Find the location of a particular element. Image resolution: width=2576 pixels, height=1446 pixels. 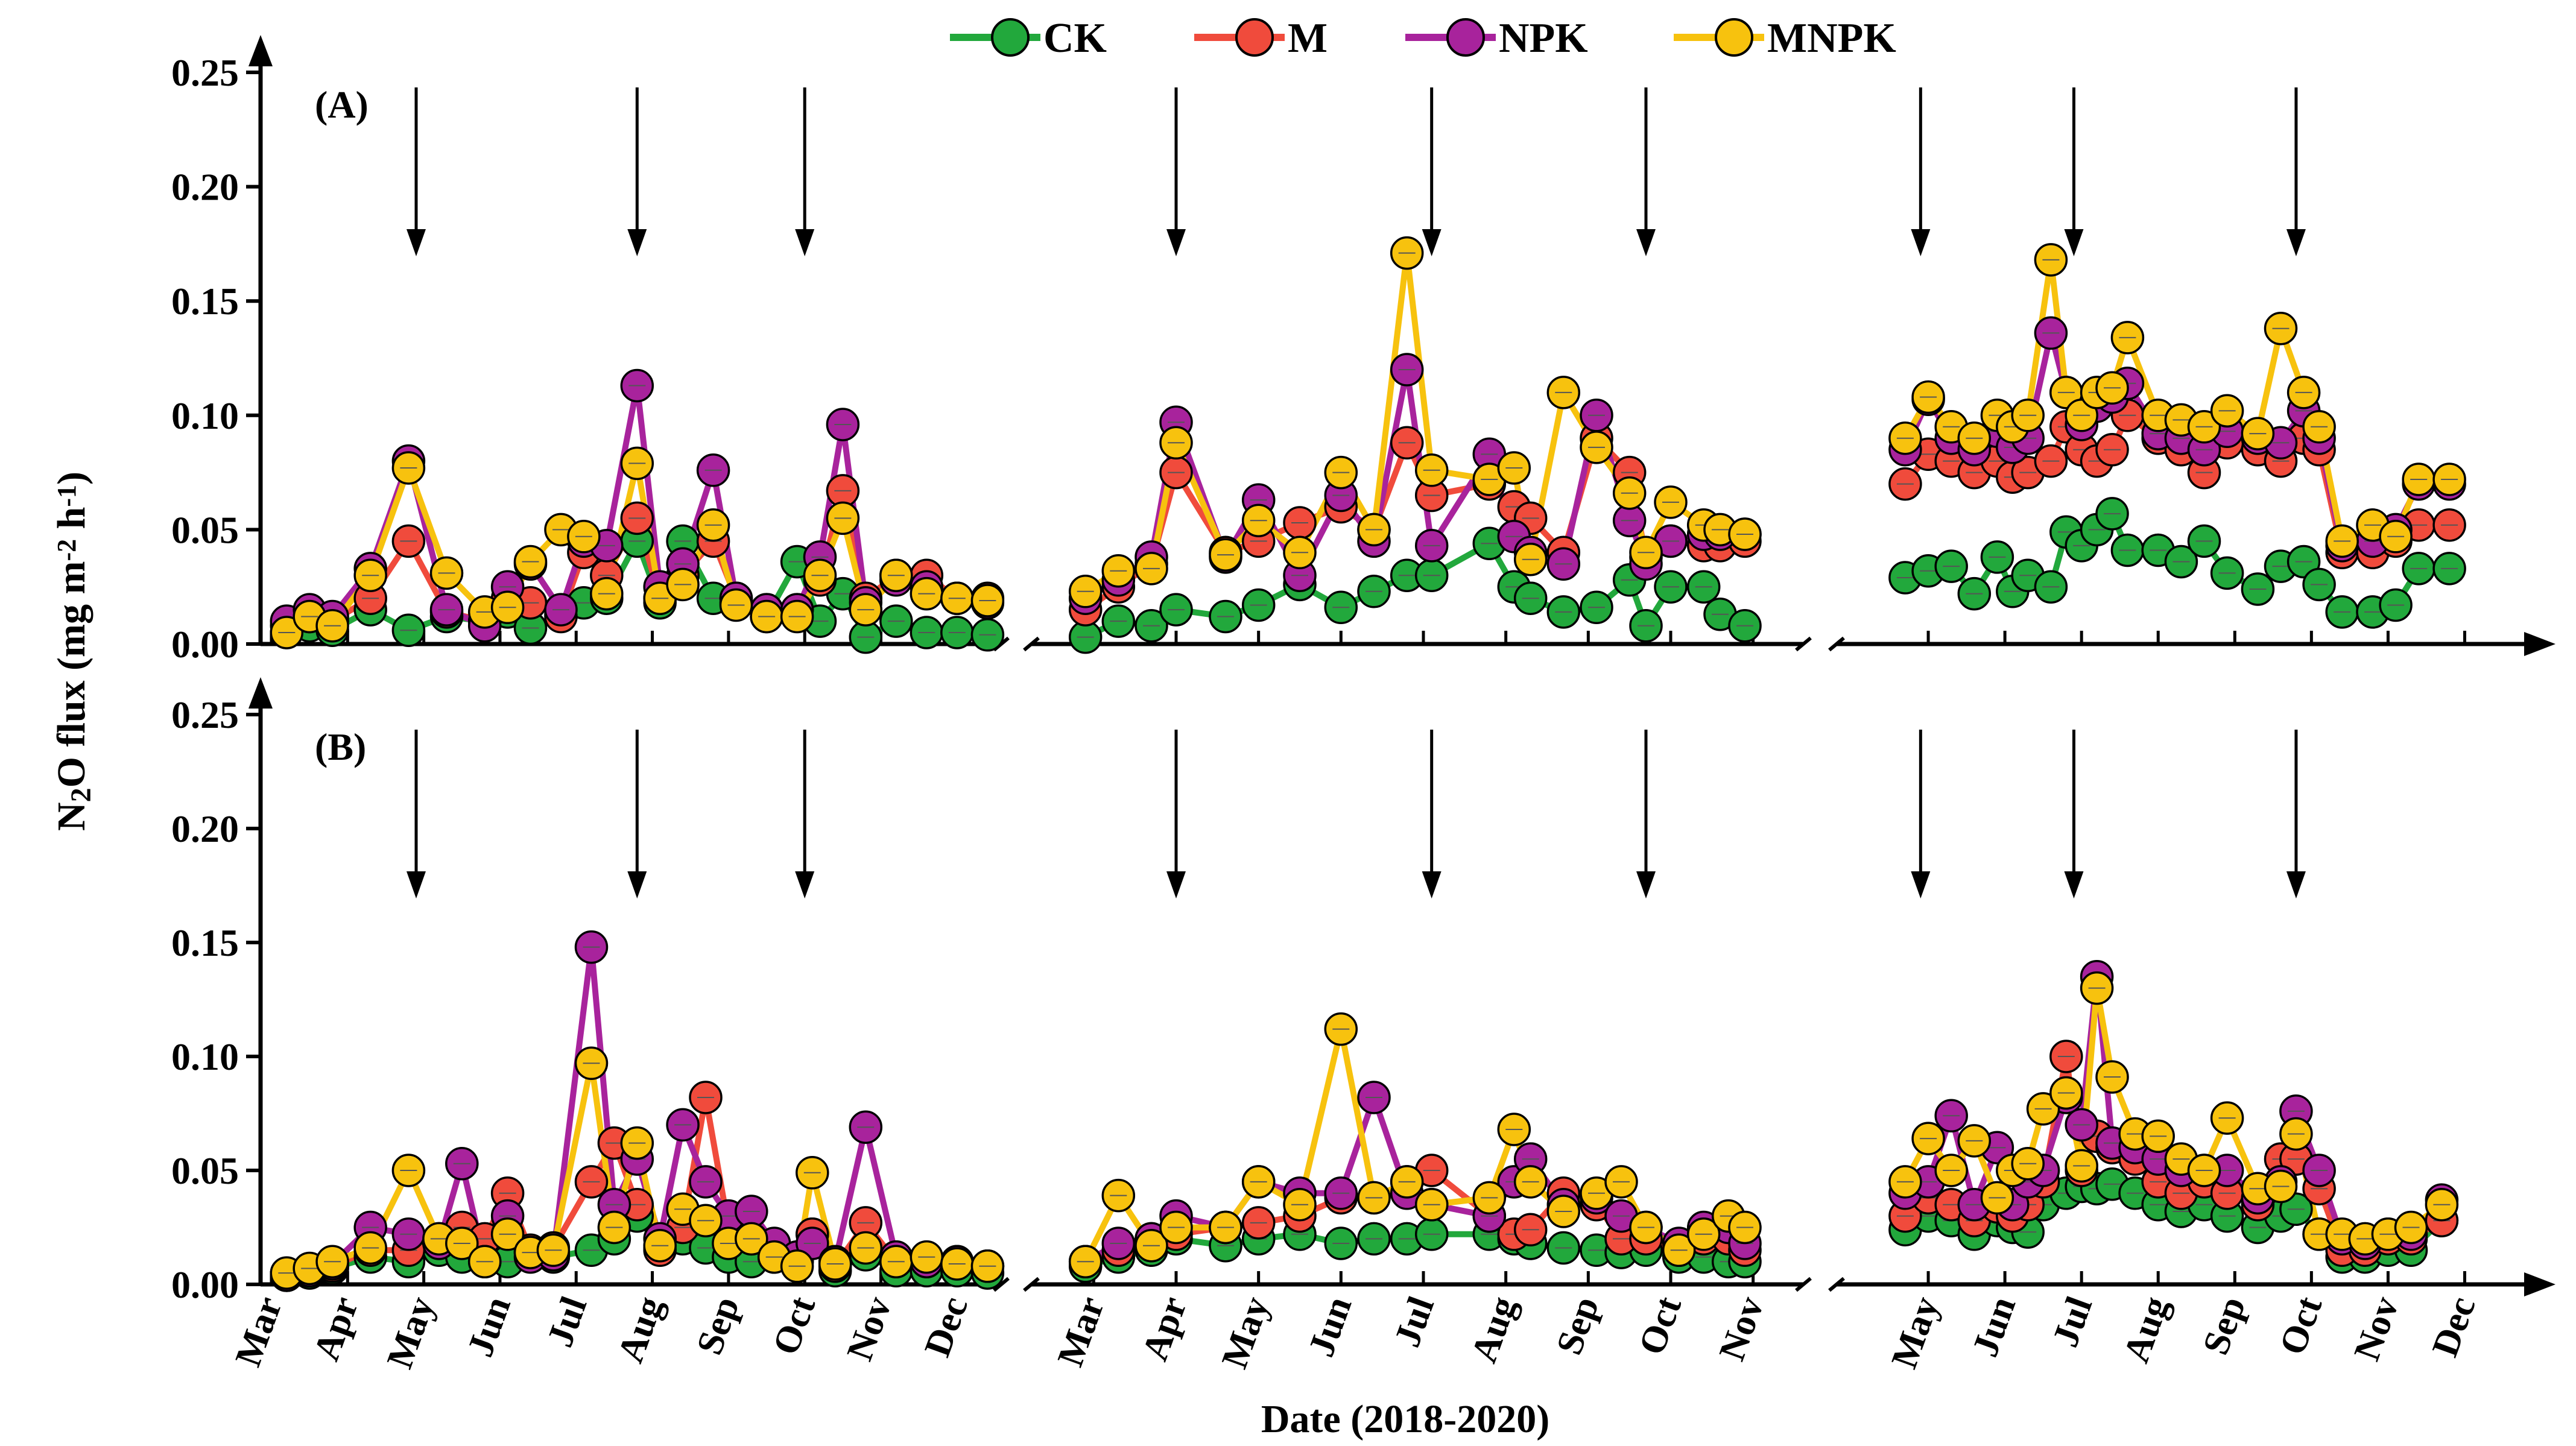

y-axis-title: N2O flux (mg m-2 h-1) is located at coordinates (73, 652).